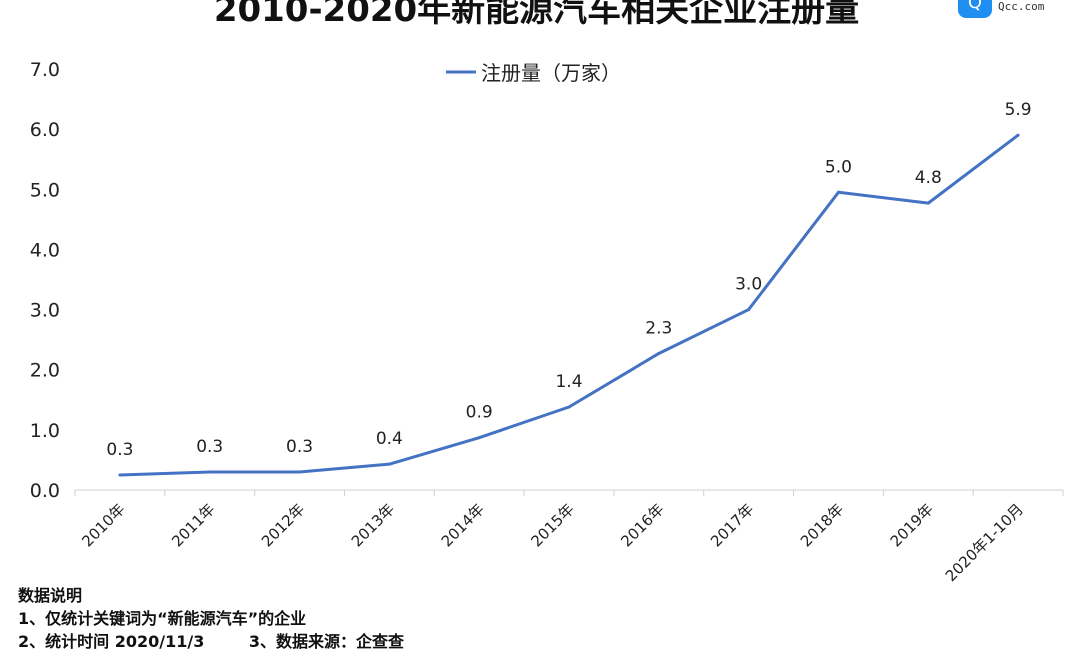  What do you see at coordinates (822, 525) in the screenshot?
I see `x-tick-label: 2018年` at bounding box center [822, 525].